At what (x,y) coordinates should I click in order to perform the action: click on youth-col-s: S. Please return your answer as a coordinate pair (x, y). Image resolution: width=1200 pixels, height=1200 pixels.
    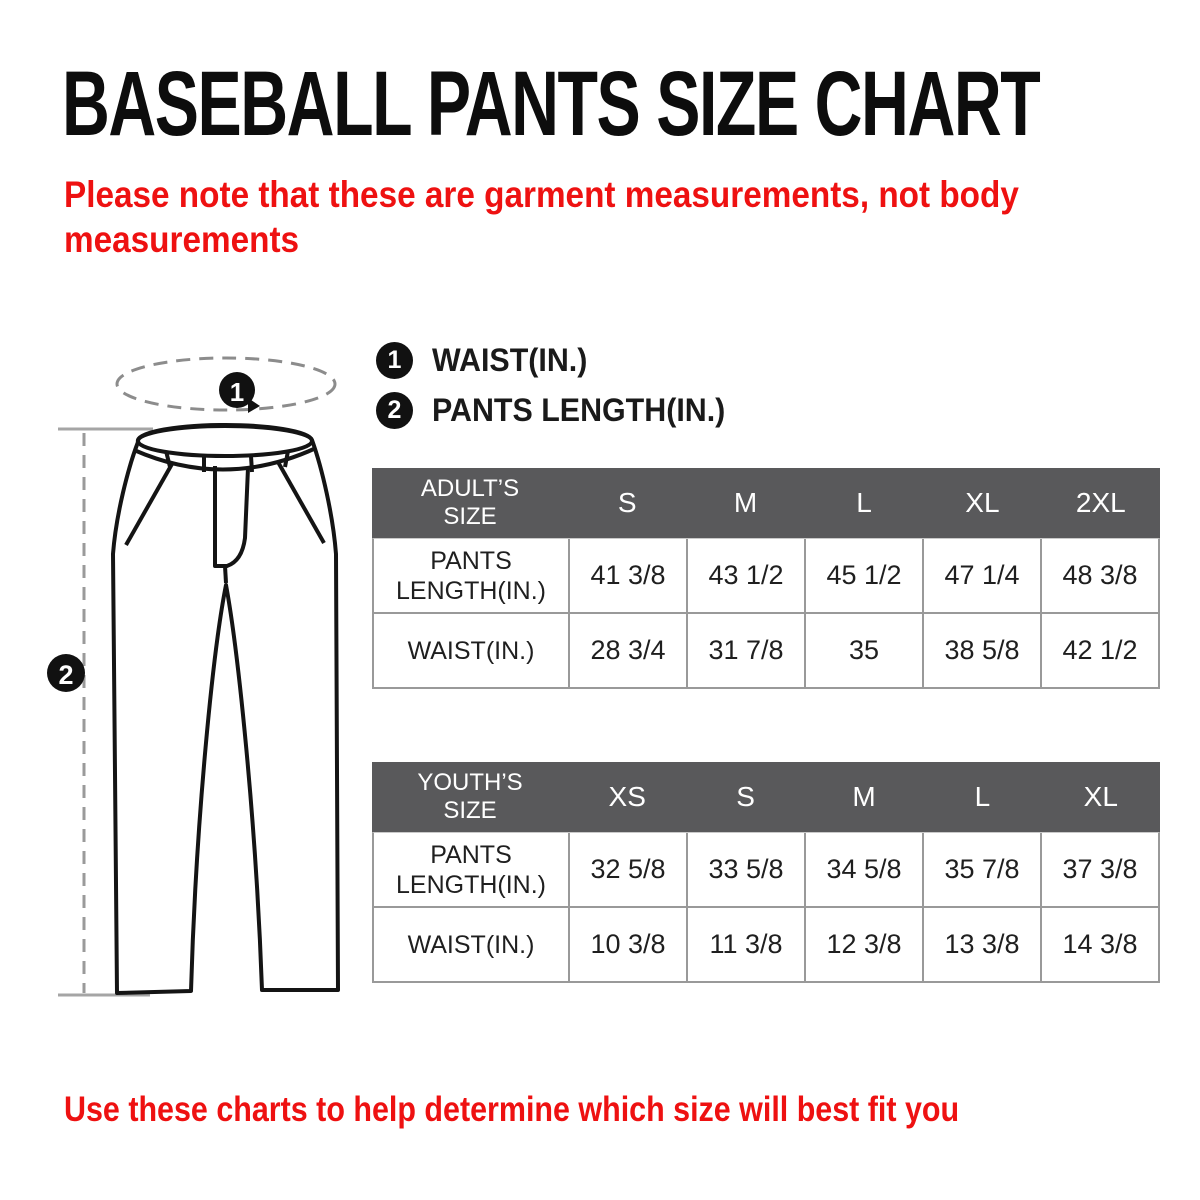
    Looking at the image, I should click on (745, 796).